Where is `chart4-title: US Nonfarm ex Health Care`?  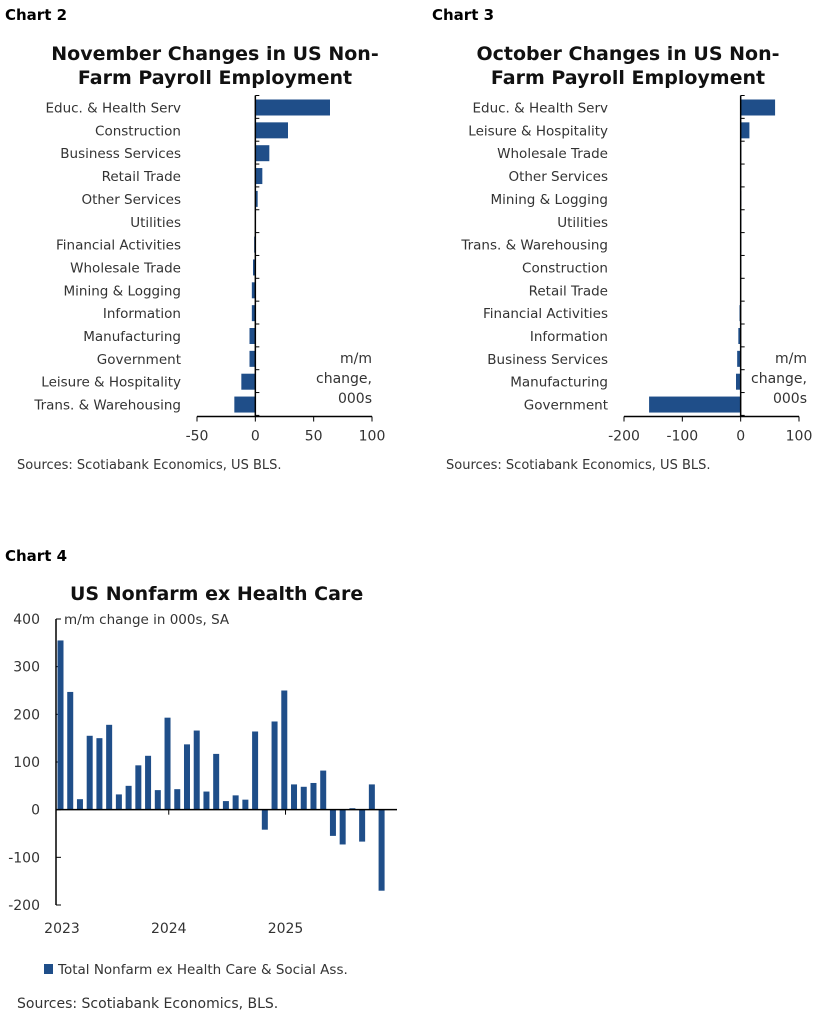 chart4-title: US Nonfarm ex Health Care is located at coordinates (217, 594).